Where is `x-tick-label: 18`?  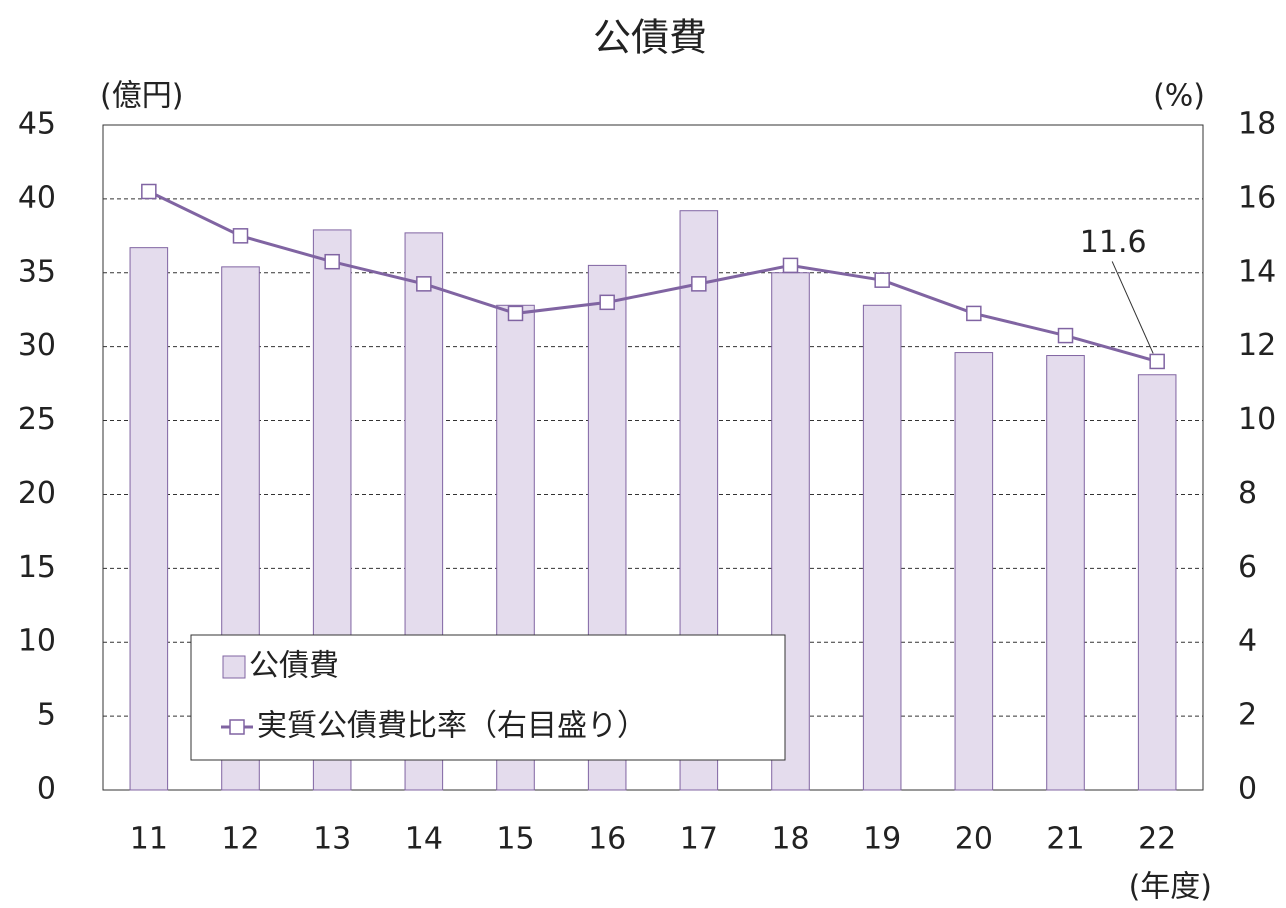
x-tick-label: 18 is located at coordinates (790, 839).